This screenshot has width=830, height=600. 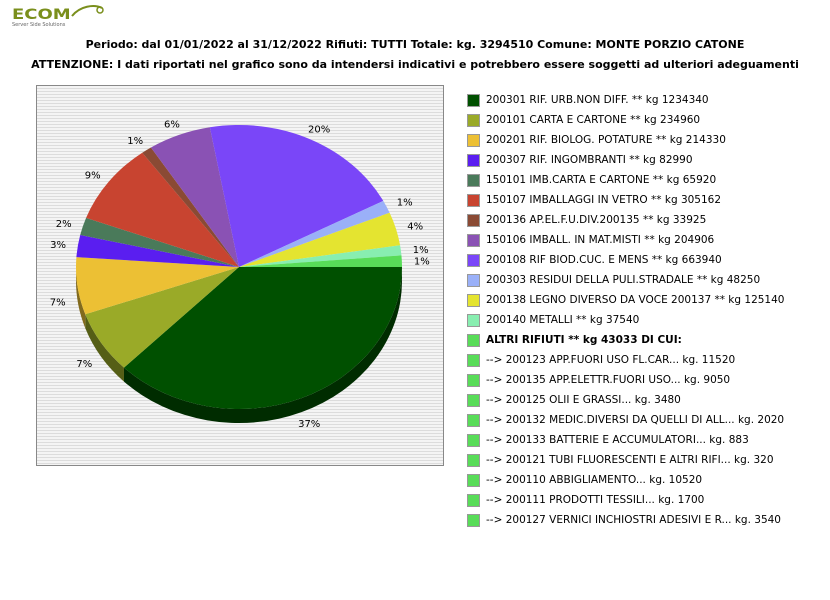 I want to click on legend-item: 200140 METALLI ** kg 37540, so click(x=644, y=320).